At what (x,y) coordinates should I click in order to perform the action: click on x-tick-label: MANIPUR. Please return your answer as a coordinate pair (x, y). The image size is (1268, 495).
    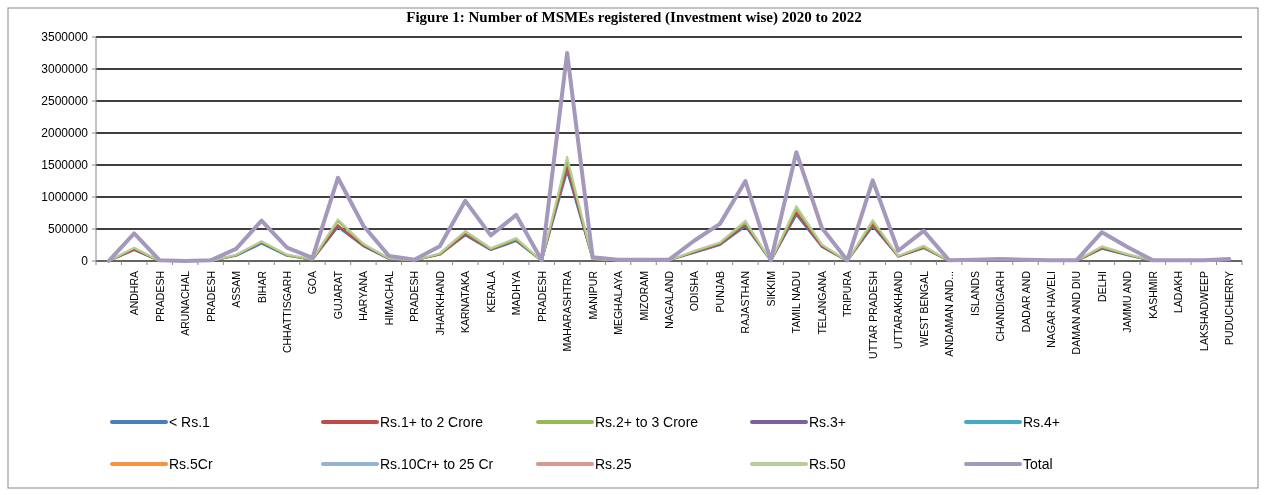
    Looking at the image, I should click on (592, 295).